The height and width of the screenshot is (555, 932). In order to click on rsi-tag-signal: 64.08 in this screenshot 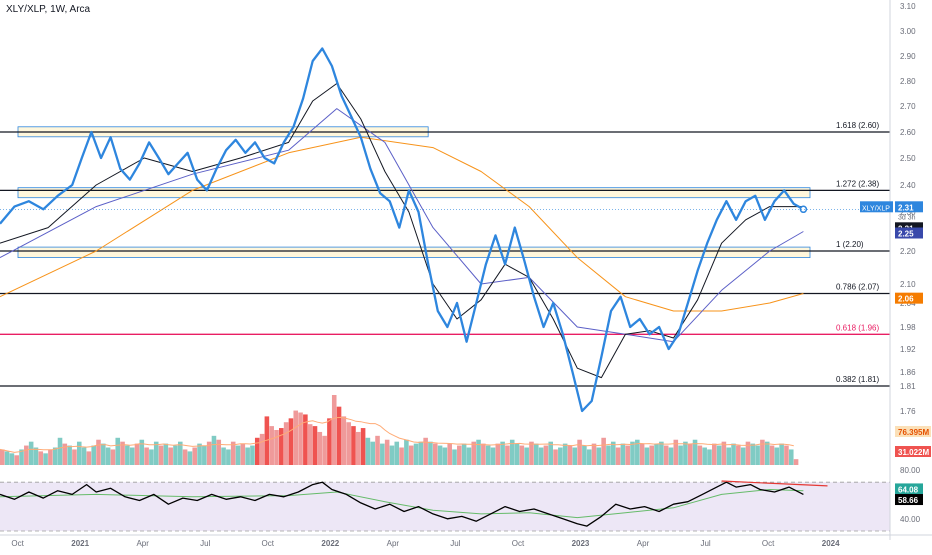, I will do `click(908, 489)`.